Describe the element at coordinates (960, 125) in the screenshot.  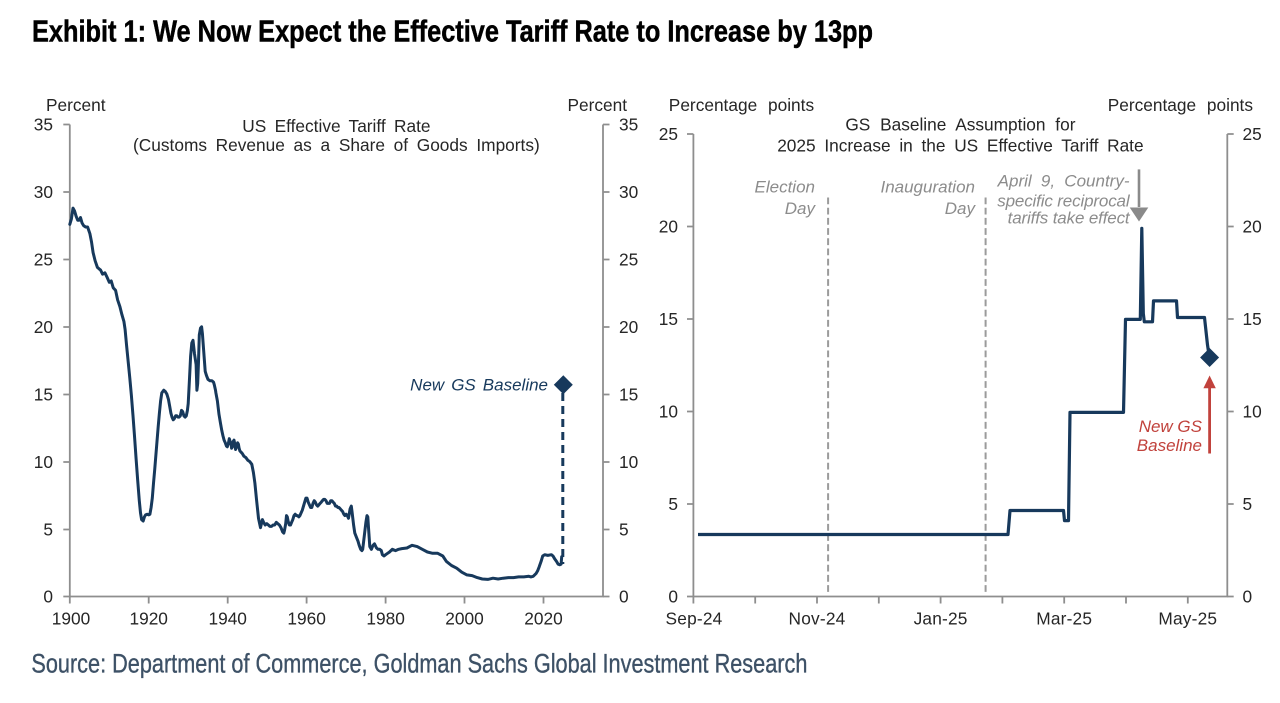
I see `svg-text: GS Baseline Assumption for` at that location.